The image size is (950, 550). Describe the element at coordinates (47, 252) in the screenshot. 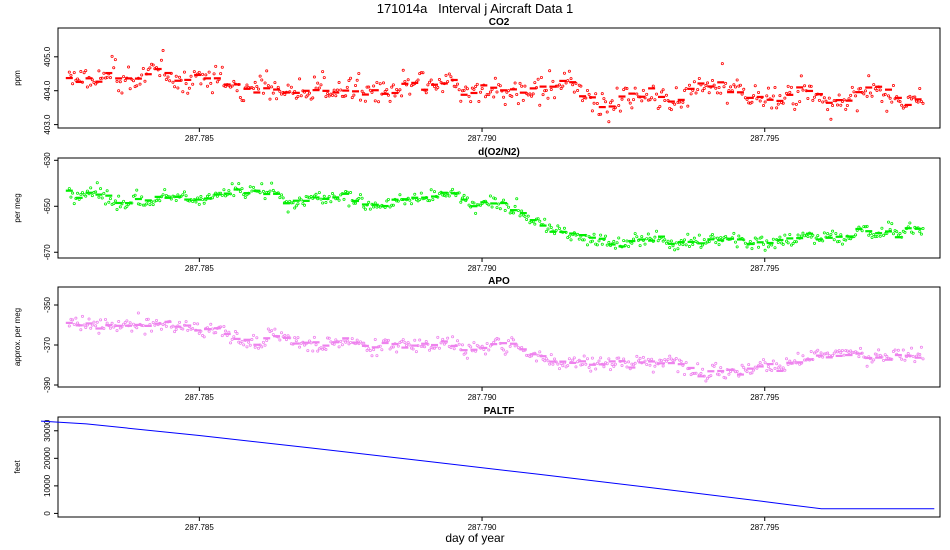

I see `y-tick-label: -670` at that location.